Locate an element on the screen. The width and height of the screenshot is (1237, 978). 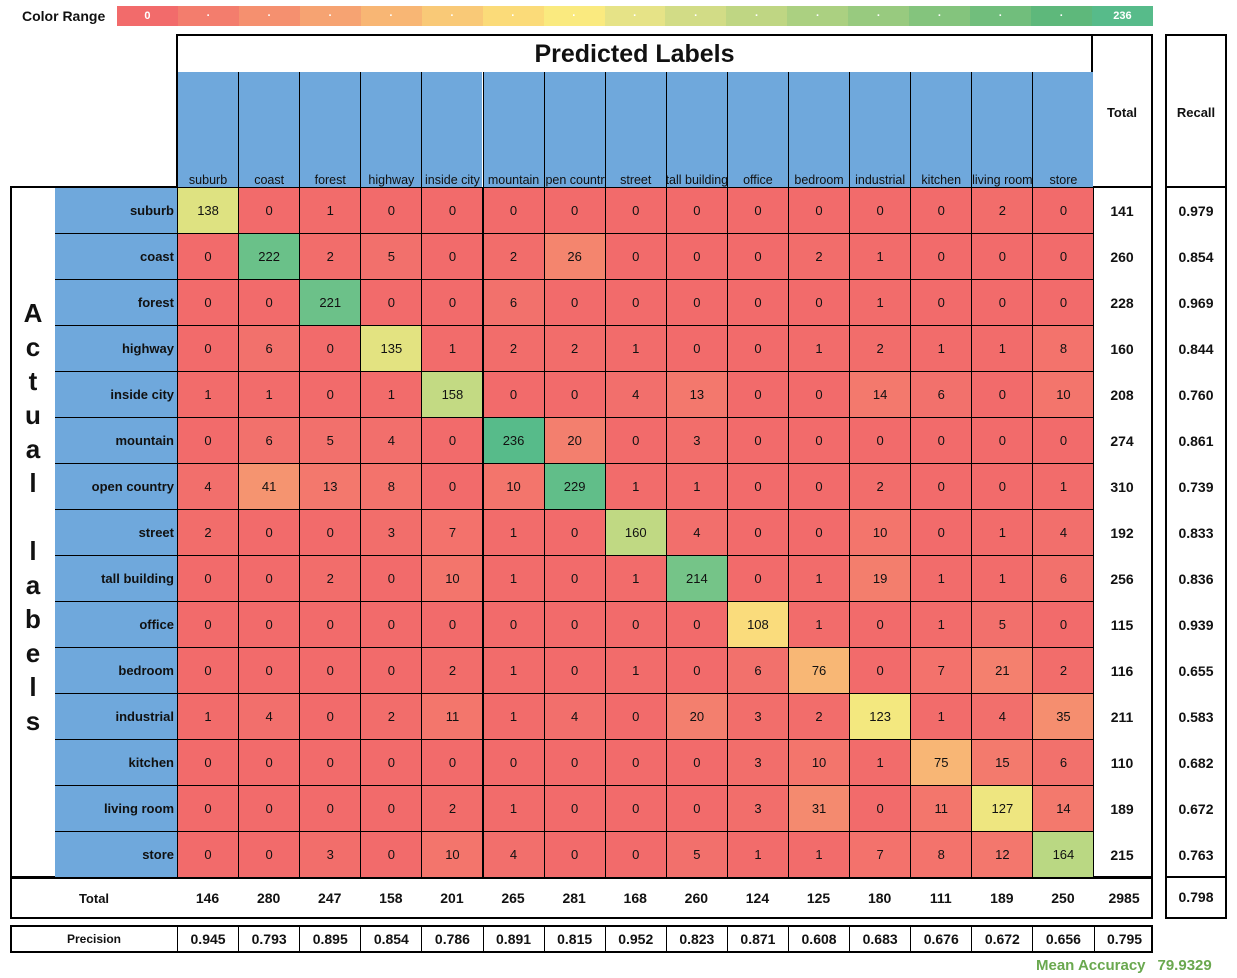
color-range-min: 0 is located at coordinates (147, 16).